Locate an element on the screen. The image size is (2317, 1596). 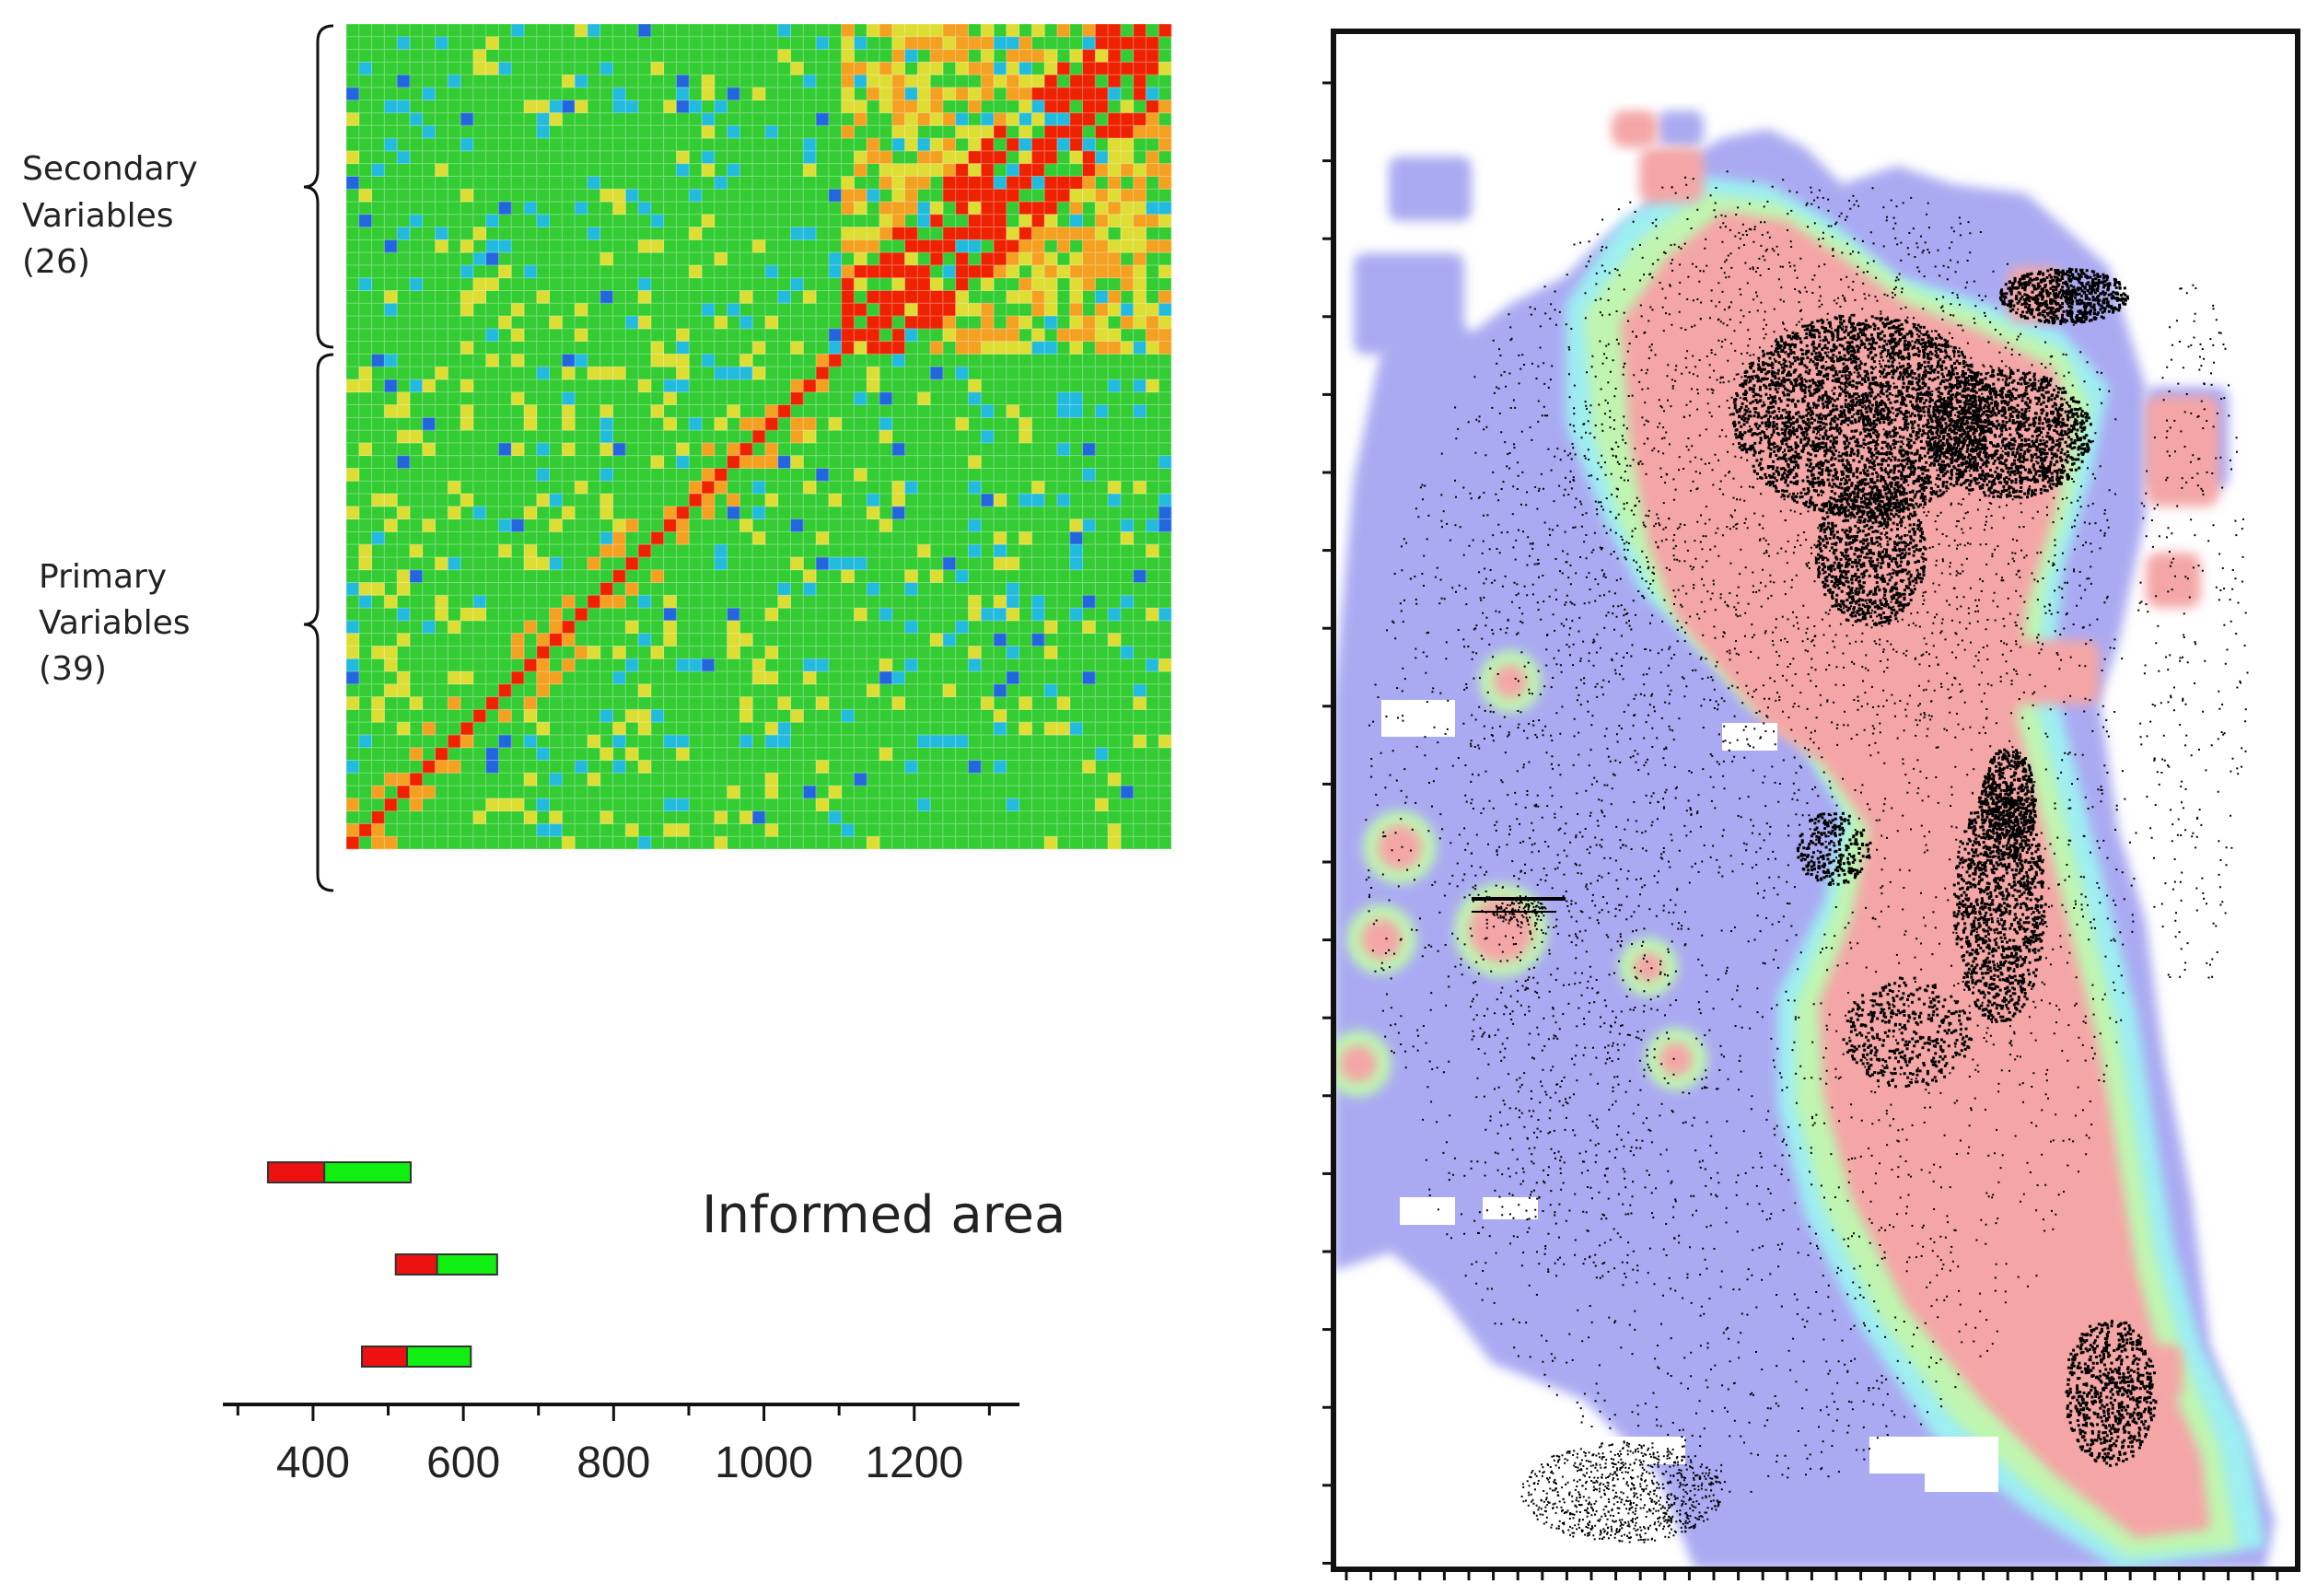
primary-label-line3: (39) is located at coordinates (73, 669).